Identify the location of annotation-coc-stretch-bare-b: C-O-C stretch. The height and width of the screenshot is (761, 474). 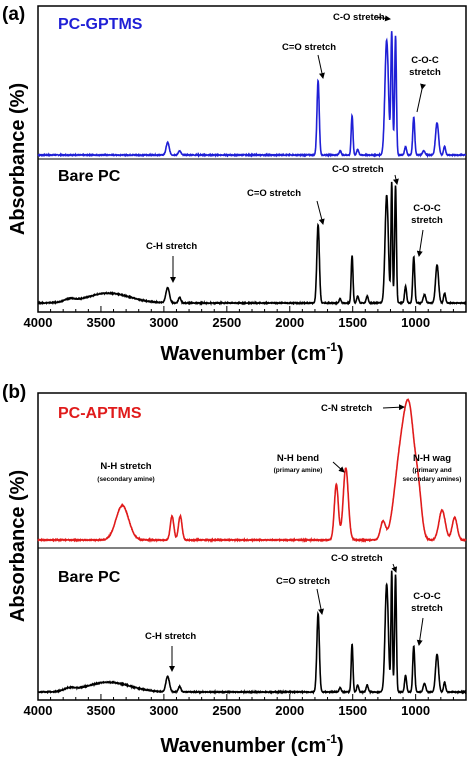
(427, 618).